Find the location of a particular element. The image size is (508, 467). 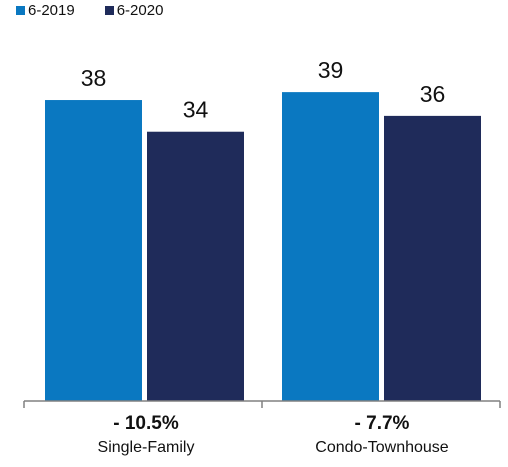

legend-item-series-1: 6-2019 is located at coordinates (45, 10).